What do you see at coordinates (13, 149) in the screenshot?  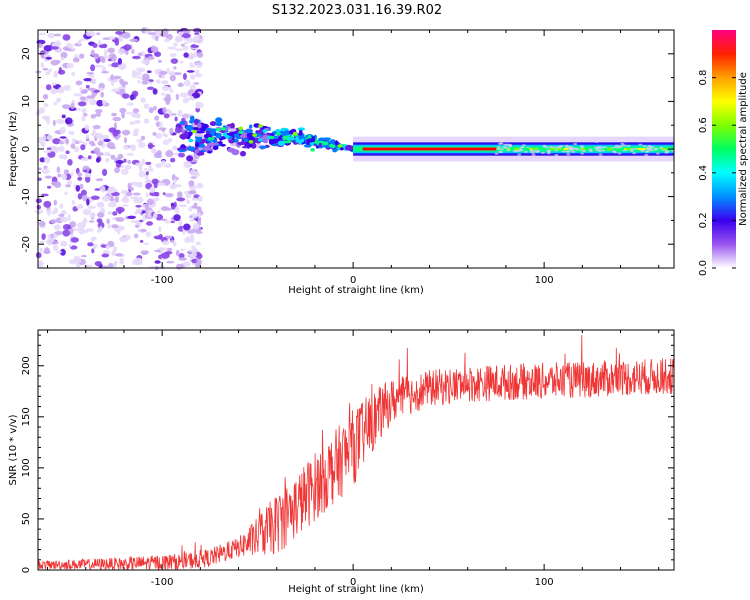 I see `spectrogram-y-axis-title: Frequency (Hz)` at bounding box center [13, 149].